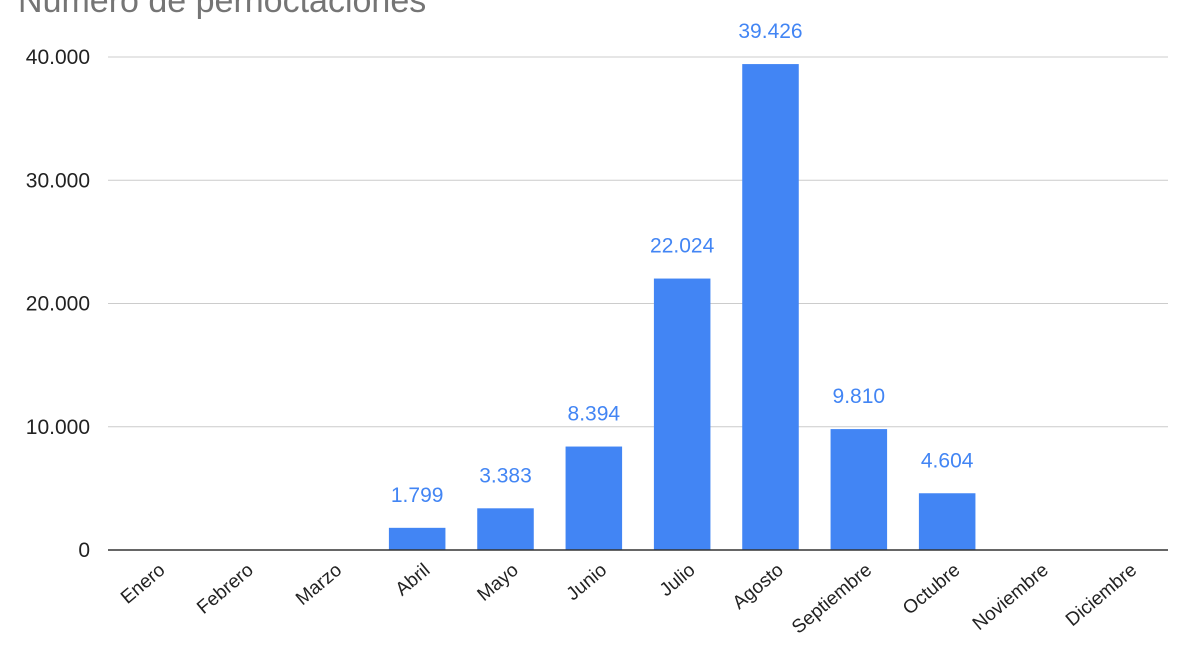  I want to click on y-tick-label: 20.000, so click(58, 304).